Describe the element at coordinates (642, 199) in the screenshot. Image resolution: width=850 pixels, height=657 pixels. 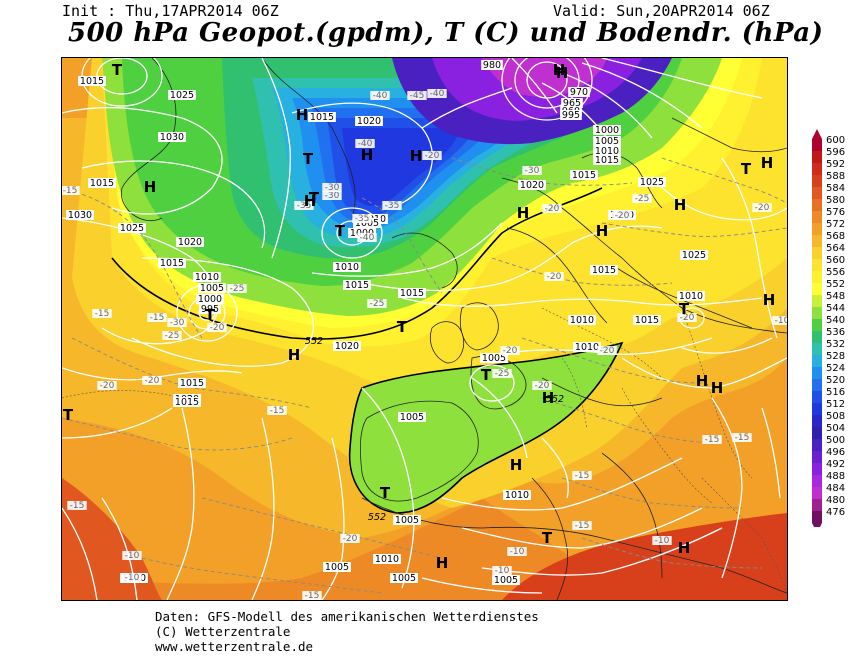
I see `temperature-label: -25` at that location.